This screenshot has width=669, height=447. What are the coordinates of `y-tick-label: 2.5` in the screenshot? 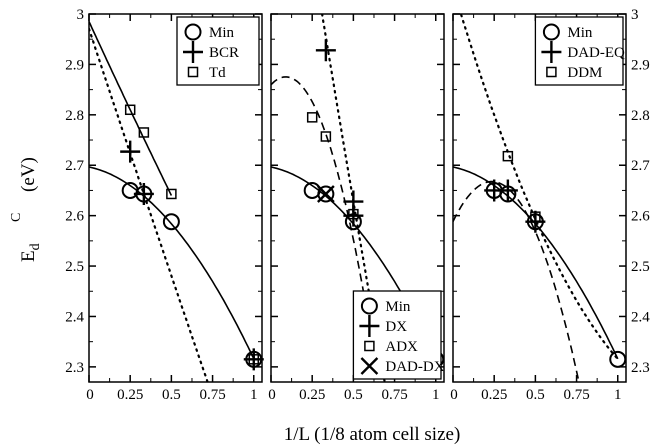 It's located at (74, 267).